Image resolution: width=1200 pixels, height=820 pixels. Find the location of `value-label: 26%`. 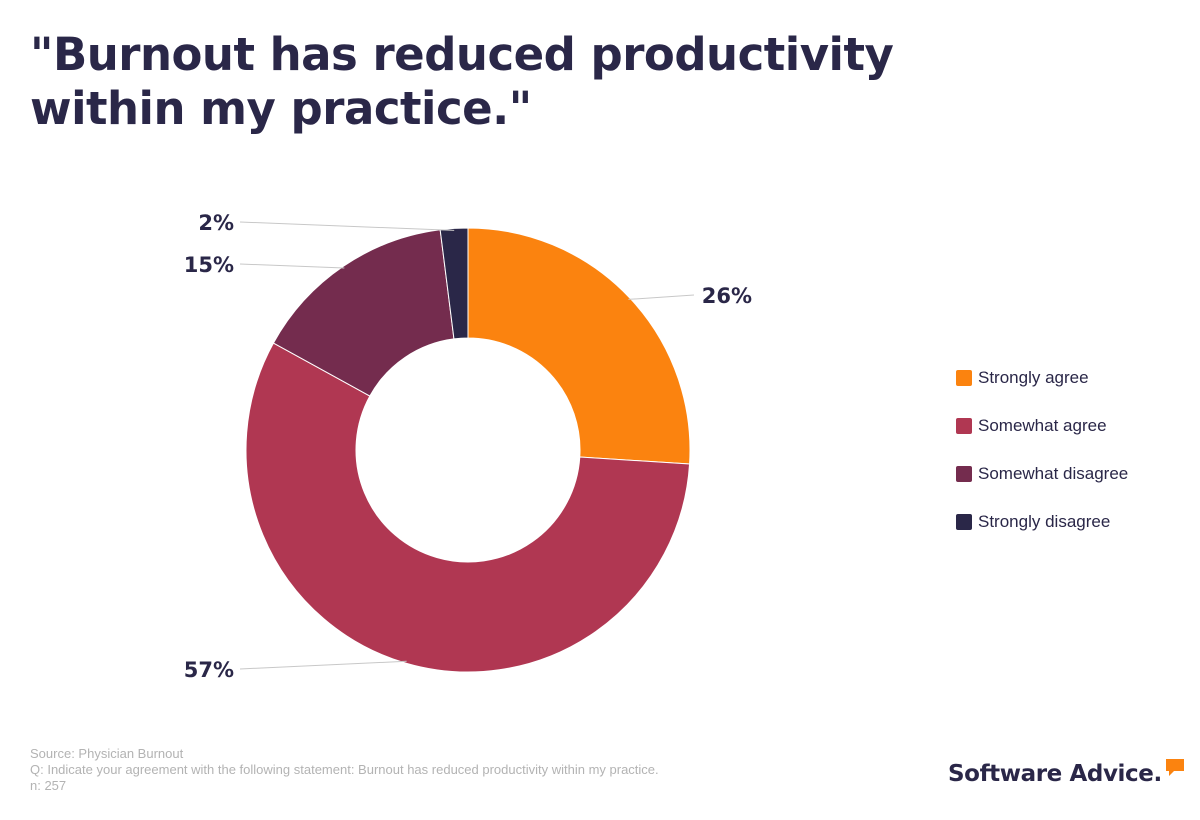

value-label: 26% is located at coordinates (727, 296).